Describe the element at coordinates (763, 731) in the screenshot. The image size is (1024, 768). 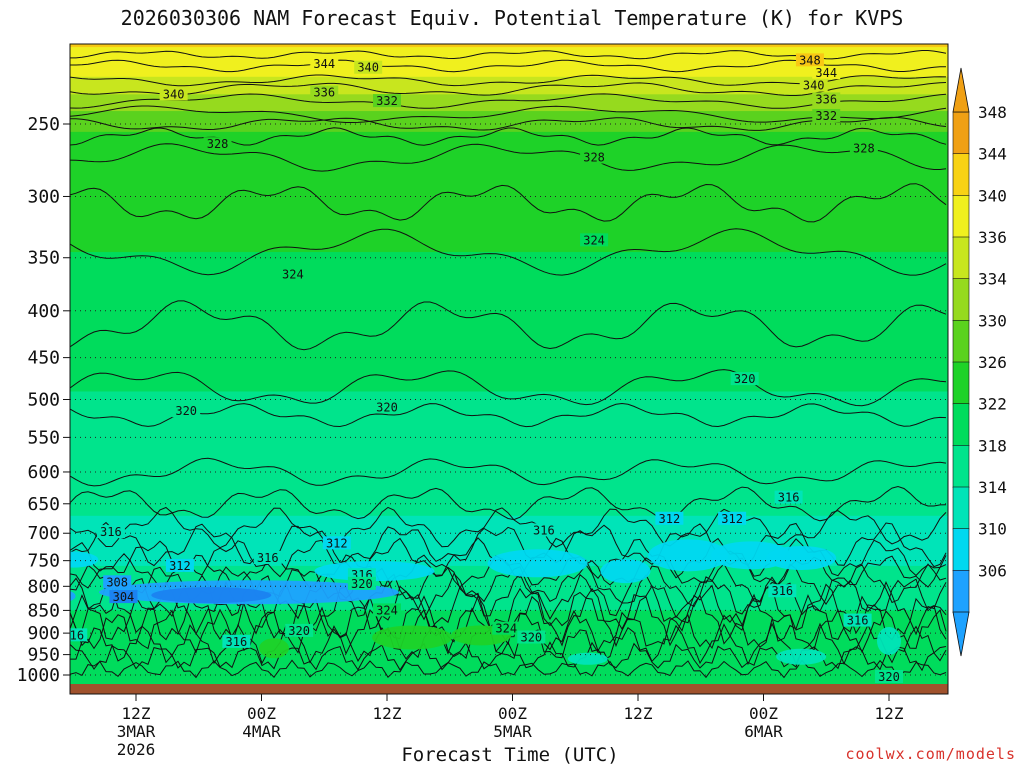
I see `x-tick-label: 6MAR` at that location.